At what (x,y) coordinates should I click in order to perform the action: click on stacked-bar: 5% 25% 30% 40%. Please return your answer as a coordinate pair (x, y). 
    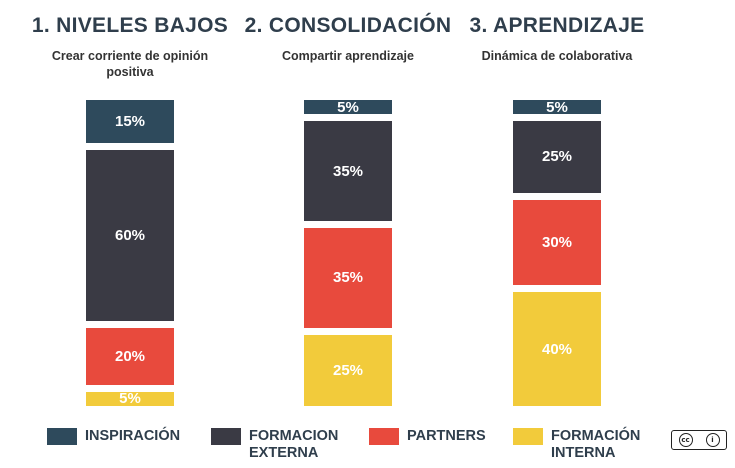
    Looking at the image, I should click on (557, 252).